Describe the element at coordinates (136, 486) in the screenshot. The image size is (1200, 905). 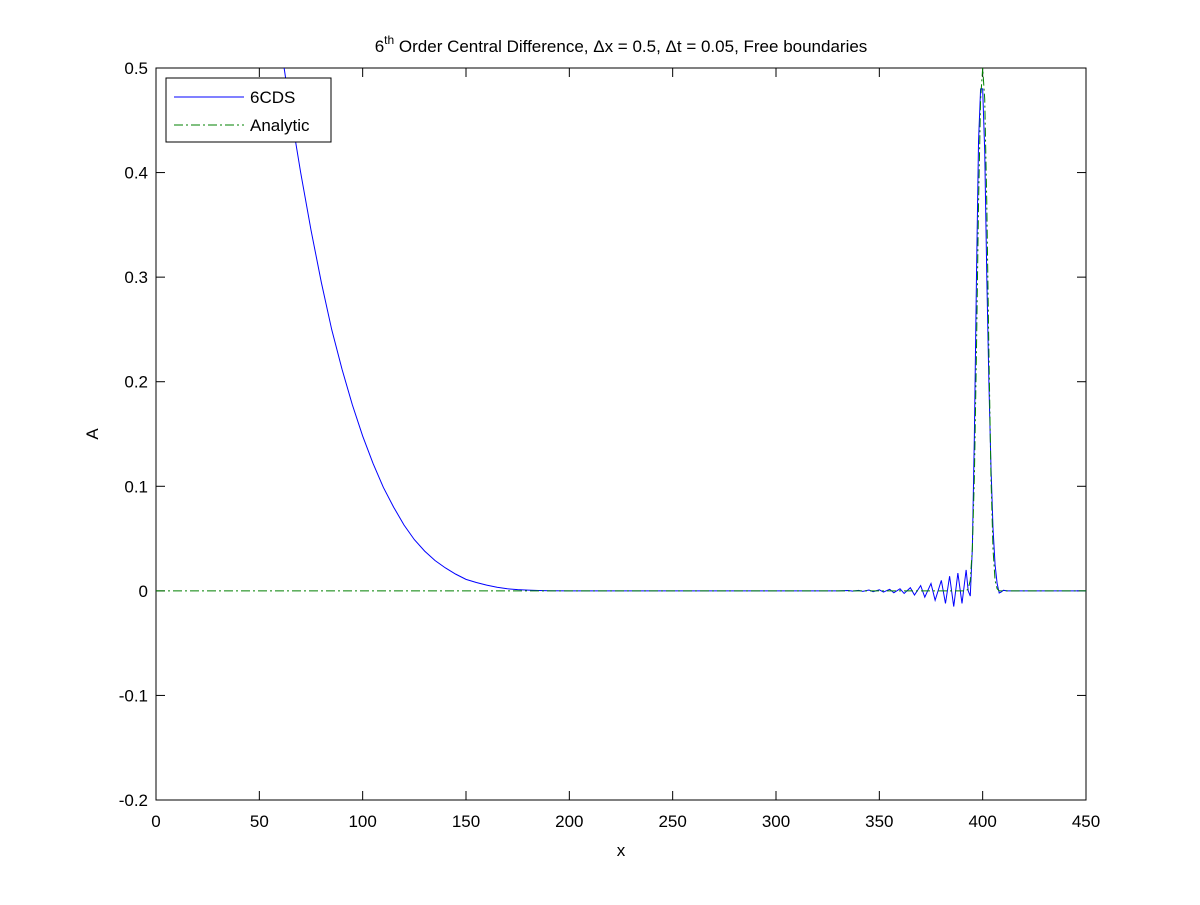
I see `y-tick-label: 0.1` at that location.